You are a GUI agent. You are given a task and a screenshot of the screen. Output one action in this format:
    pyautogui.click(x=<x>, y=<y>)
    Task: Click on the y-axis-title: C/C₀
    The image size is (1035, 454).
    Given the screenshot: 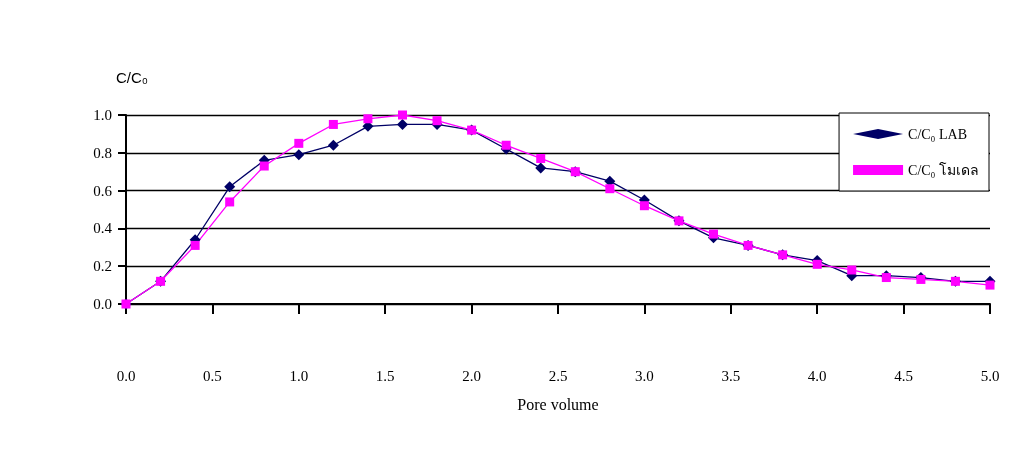 What is the action you would take?
    pyautogui.click(x=132, y=77)
    